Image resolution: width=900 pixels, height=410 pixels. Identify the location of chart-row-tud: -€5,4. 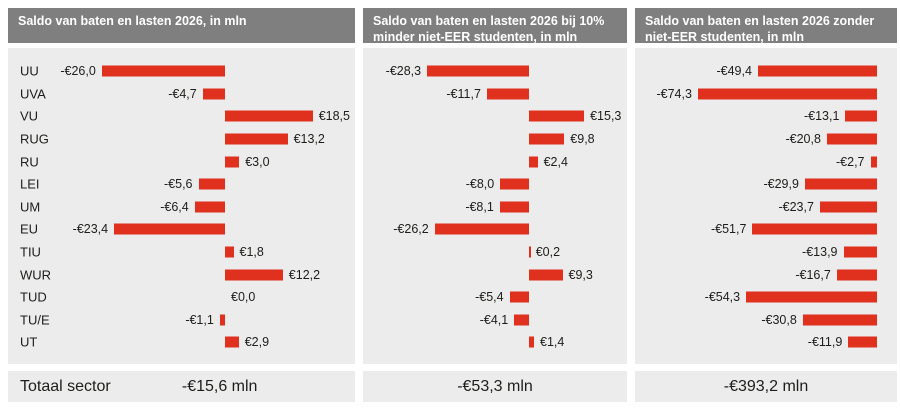
(495, 297).